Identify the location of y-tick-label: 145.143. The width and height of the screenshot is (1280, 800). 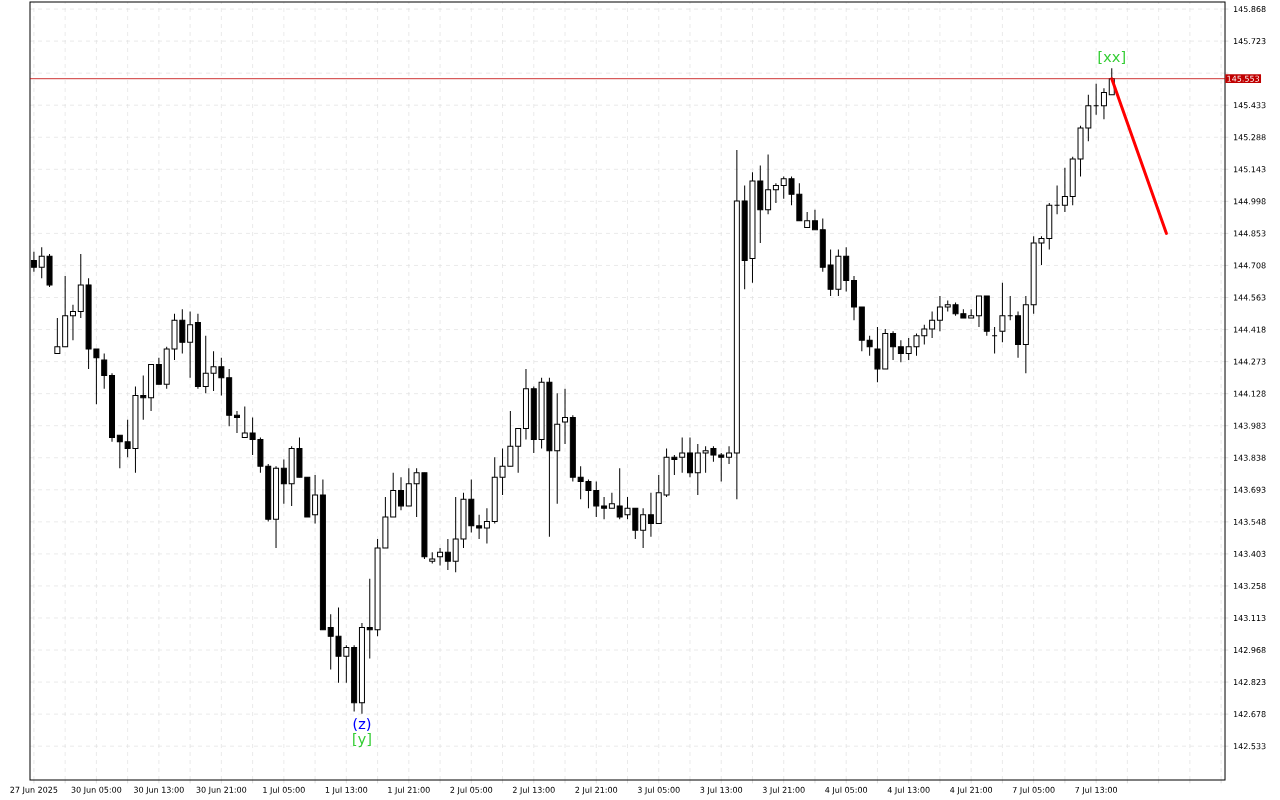
(1249, 169).